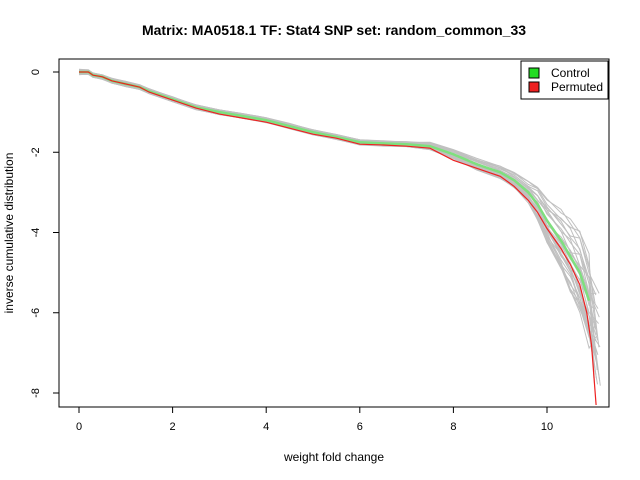 This screenshot has height=480, width=640. Describe the element at coordinates (534, 73) in the screenshot. I see `legend-swatch-control` at that location.